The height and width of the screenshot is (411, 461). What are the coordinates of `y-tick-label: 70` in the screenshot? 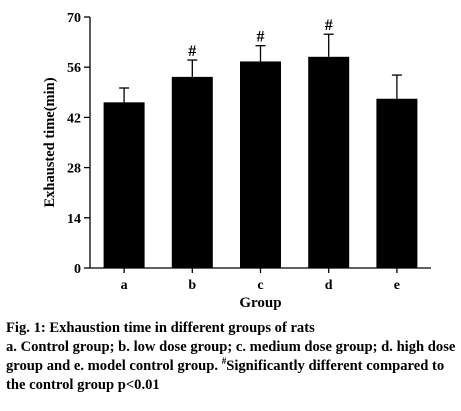 It's located at (74, 18).